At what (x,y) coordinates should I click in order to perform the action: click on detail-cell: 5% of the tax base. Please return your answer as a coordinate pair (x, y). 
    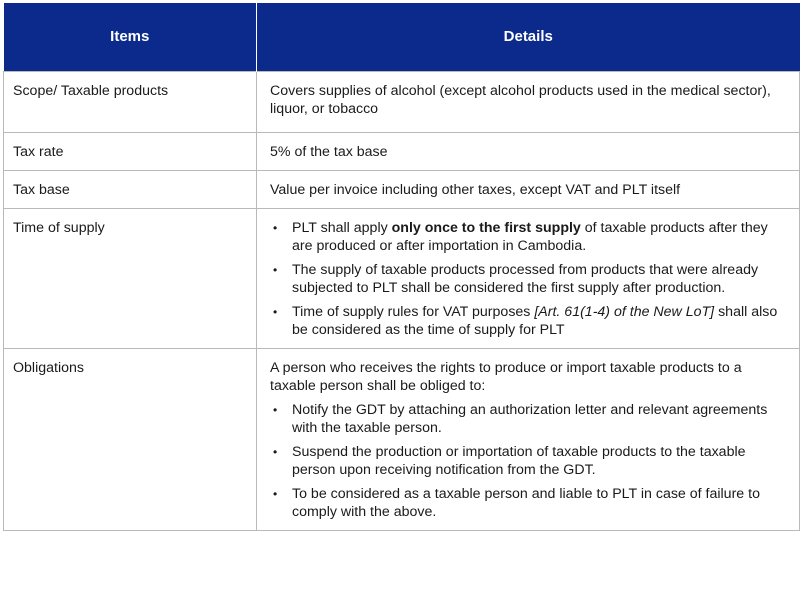
    Looking at the image, I should click on (528, 151).